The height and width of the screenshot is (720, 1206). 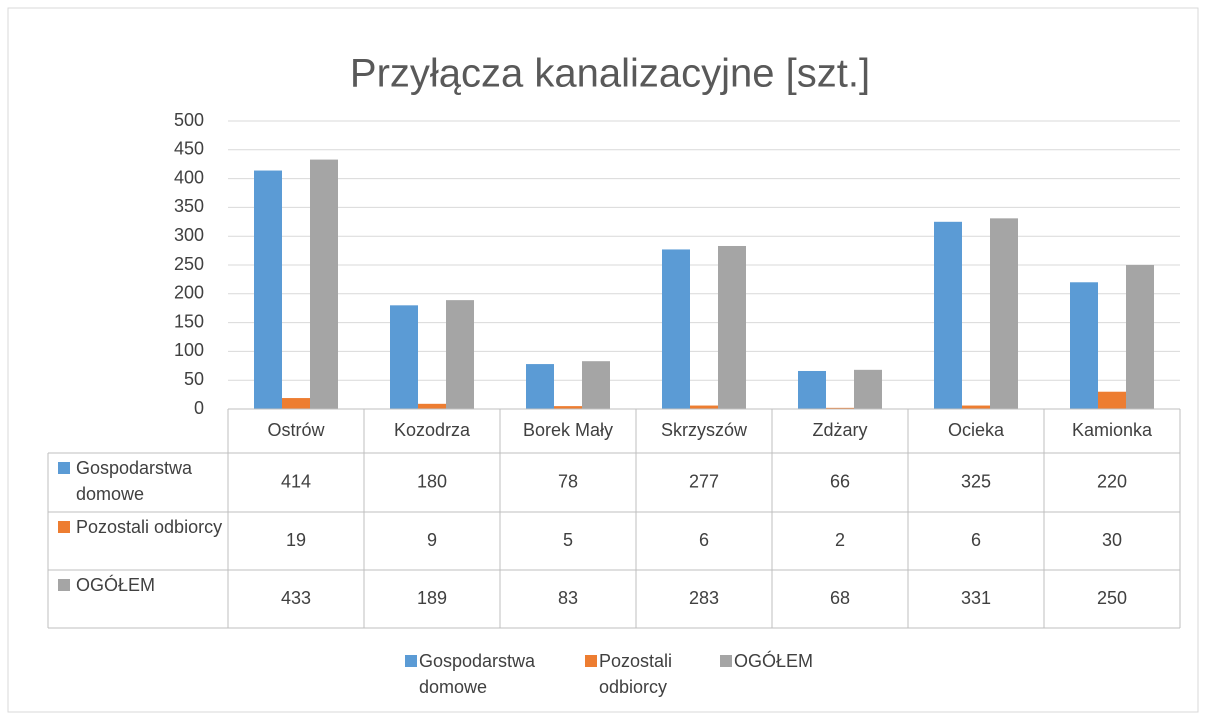 I want to click on table-value: 19, so click(x=296, y=540).